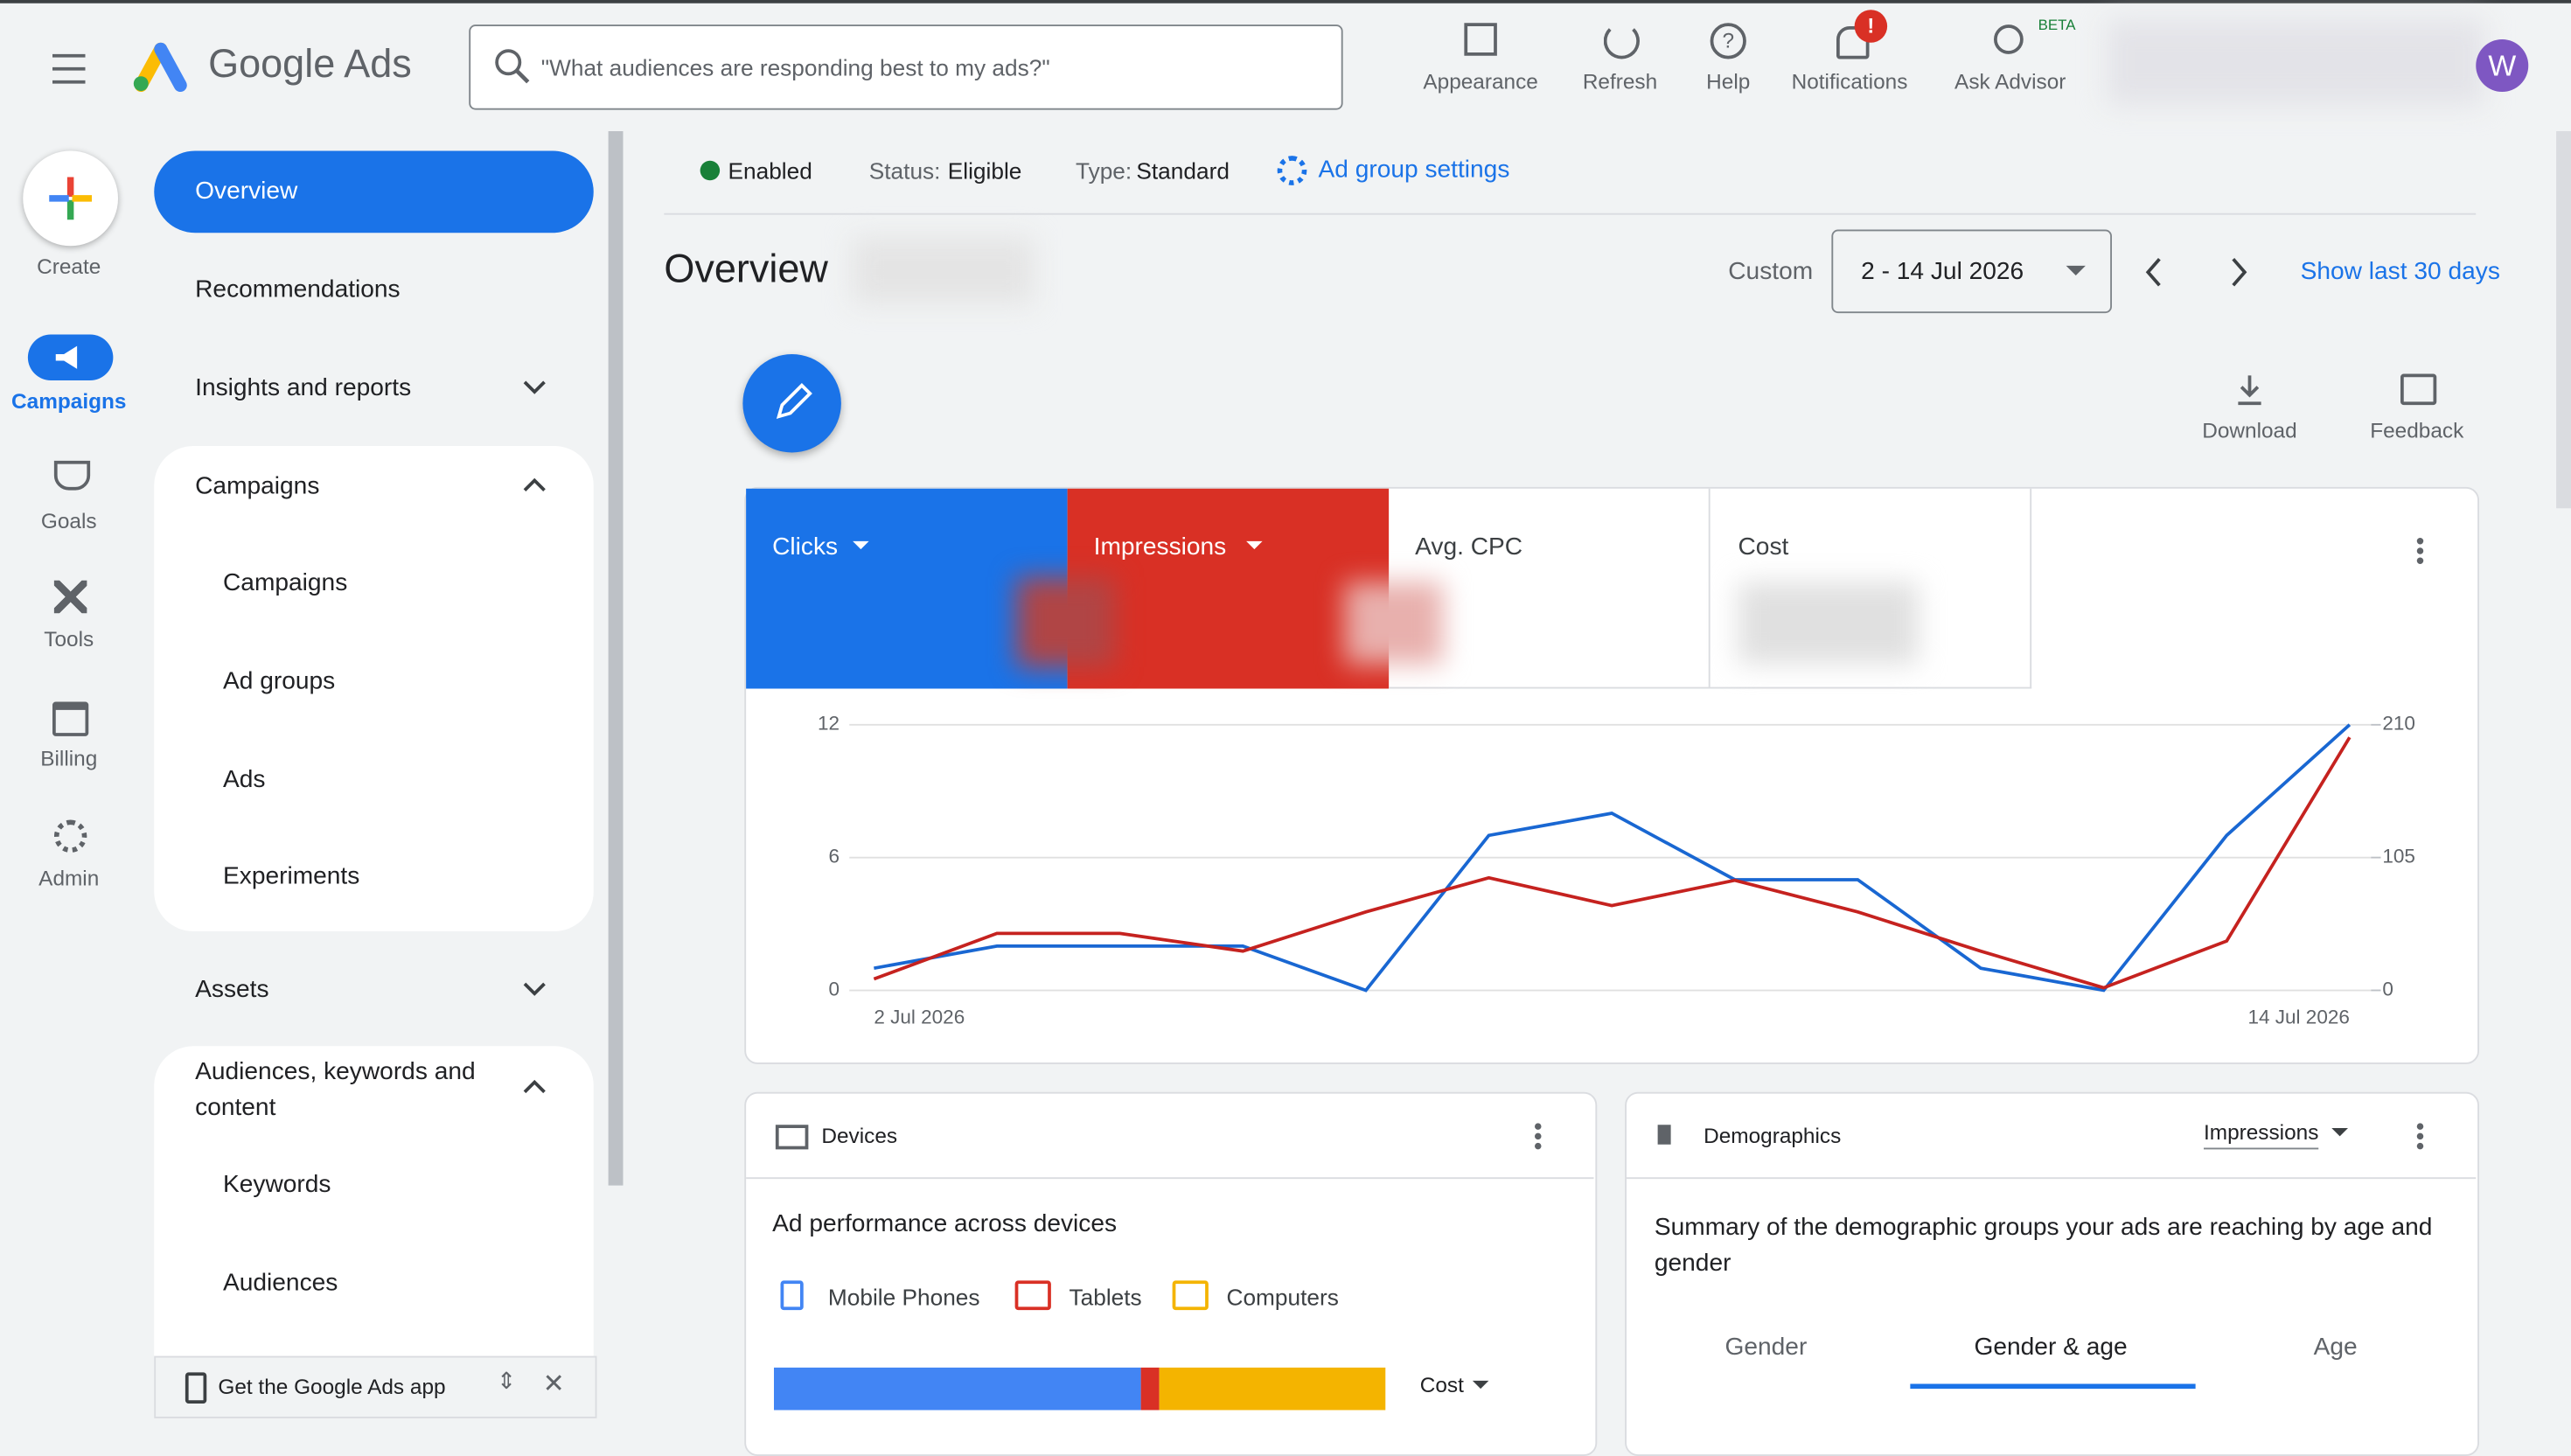 This screenshot has width=2571, height=1456. What do you see at coordinates (710, 170) in the screenshot?
I see `enabled-dot` at bounding box center [710, 170].